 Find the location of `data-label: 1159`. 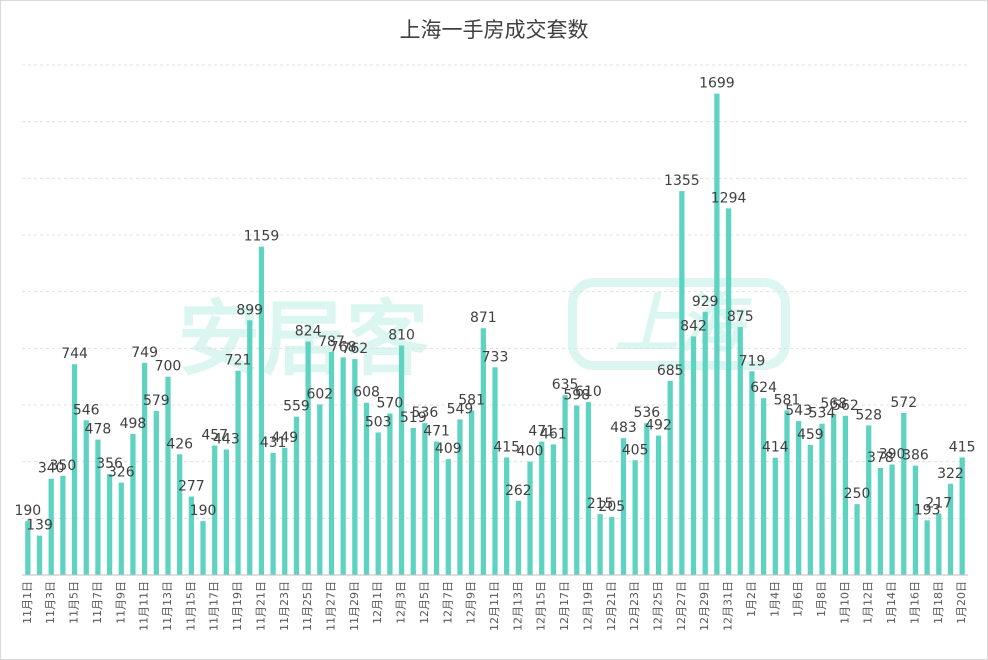

data-label: 1159 is located at coordinates (262, 237).